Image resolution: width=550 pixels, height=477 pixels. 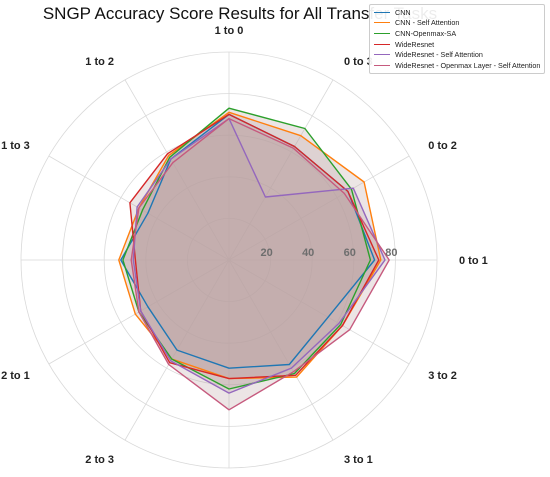 What do you see at coordinates (473, 261) in the screenshot?
I see `category-label: 0 to 1` at bounding box center [473, 261].